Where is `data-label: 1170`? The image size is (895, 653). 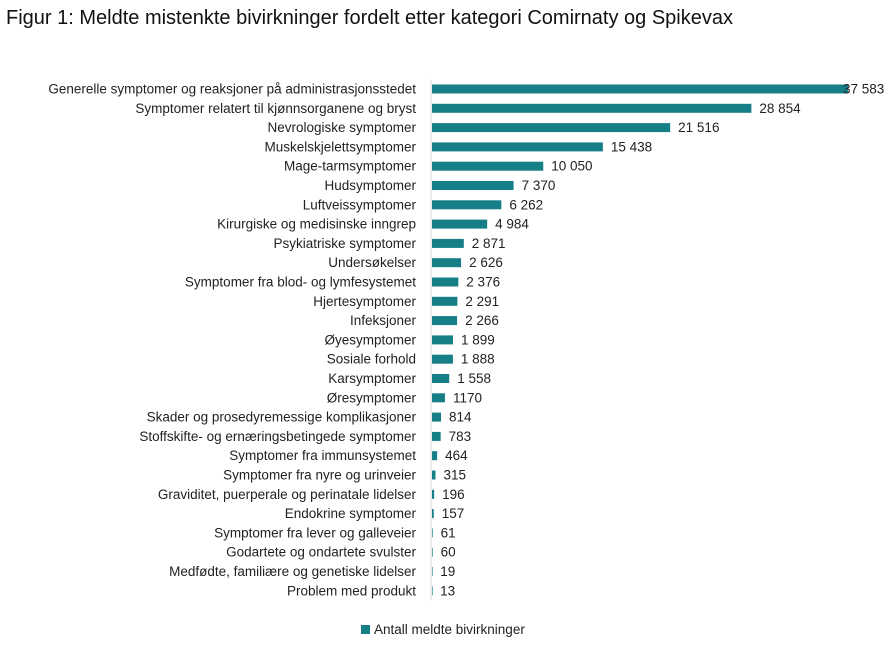
data-label: 1170 is located at coordinates (467, 397).